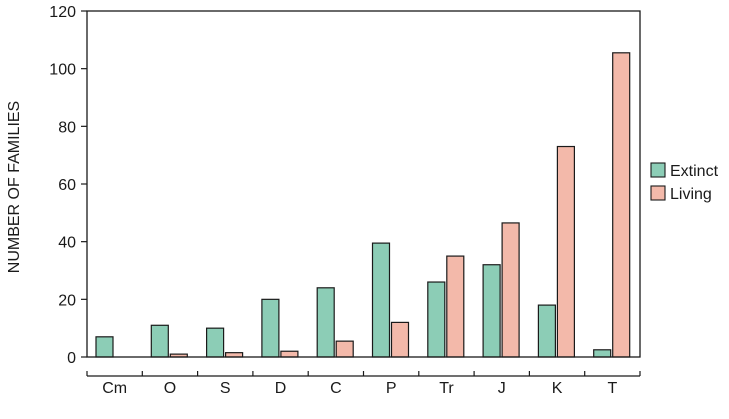 The width and height of the screenshot is (729, 419). I want to click on y-tick-label: 0, so click(71, 358).